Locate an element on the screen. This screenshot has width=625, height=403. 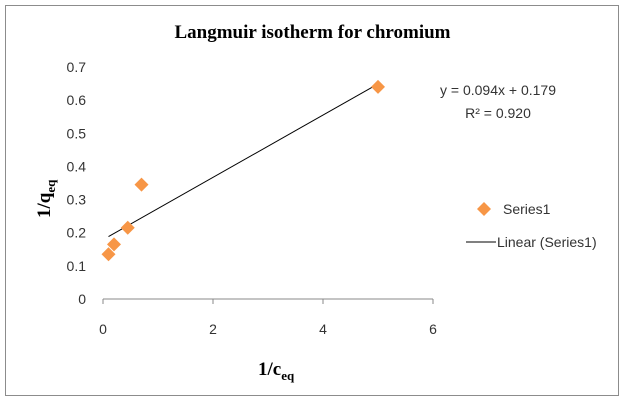
legend-marker-series1 is located at coordinates (484, 209).